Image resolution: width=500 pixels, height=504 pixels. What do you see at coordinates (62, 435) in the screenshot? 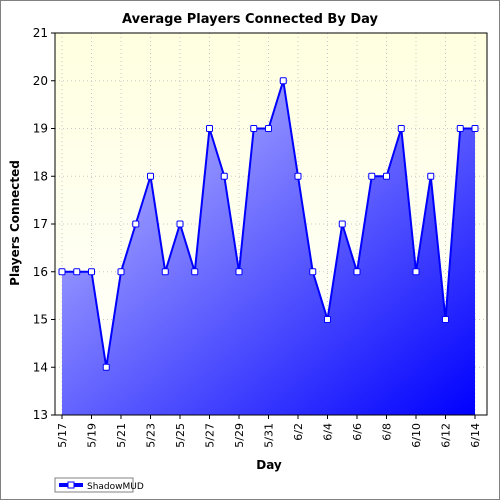
I see `x-tick-label: 5/17` at bounding box center [62, 435].